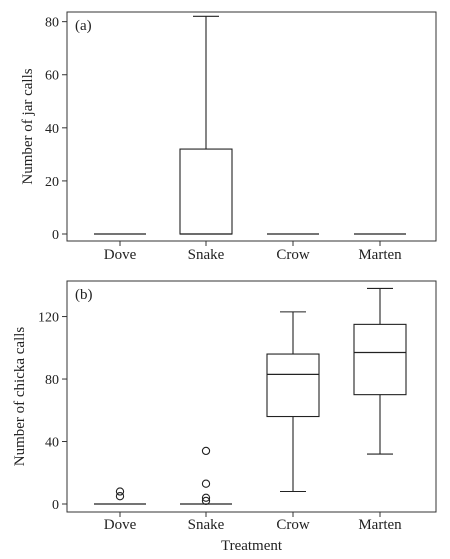 This screenshot has width=450, height=559. Describe the element at coordinates (52, 76) in the screenshot. I see `y-tick-label: 60` at that location.